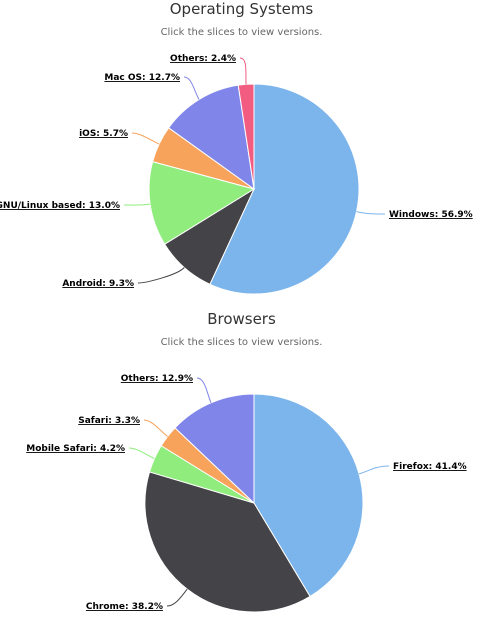  What do you see at coordinates (227, 542) in the screenshot?
I see `pie-slice-chrome` at bounding box center [227, 542].